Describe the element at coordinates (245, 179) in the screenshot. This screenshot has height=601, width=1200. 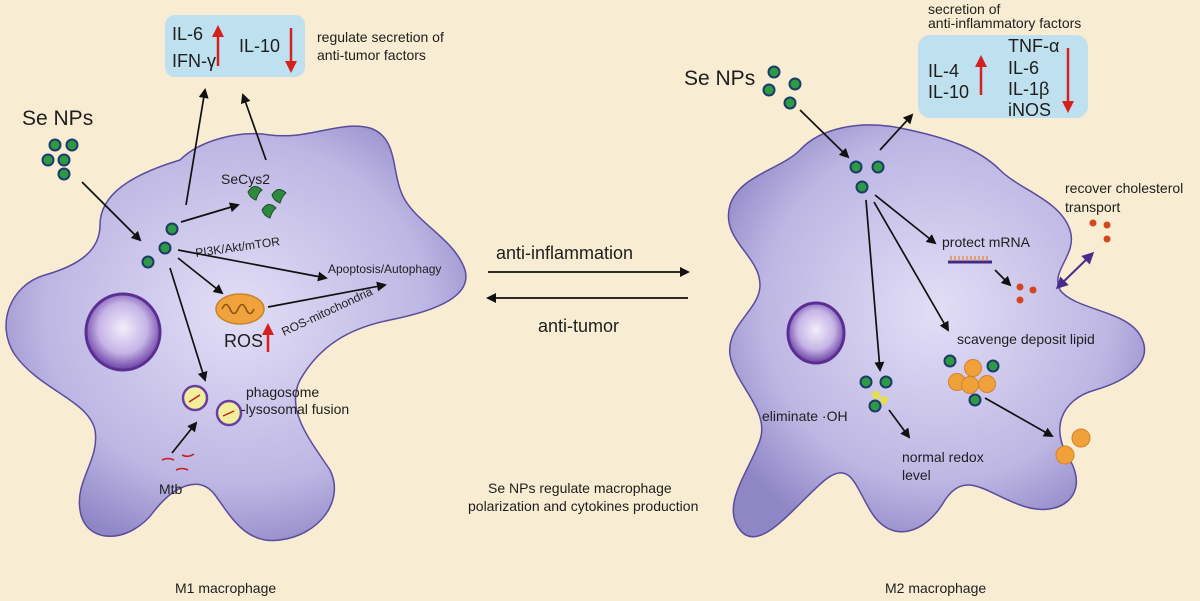
I see `secys2-label: SeCys2` at that location.